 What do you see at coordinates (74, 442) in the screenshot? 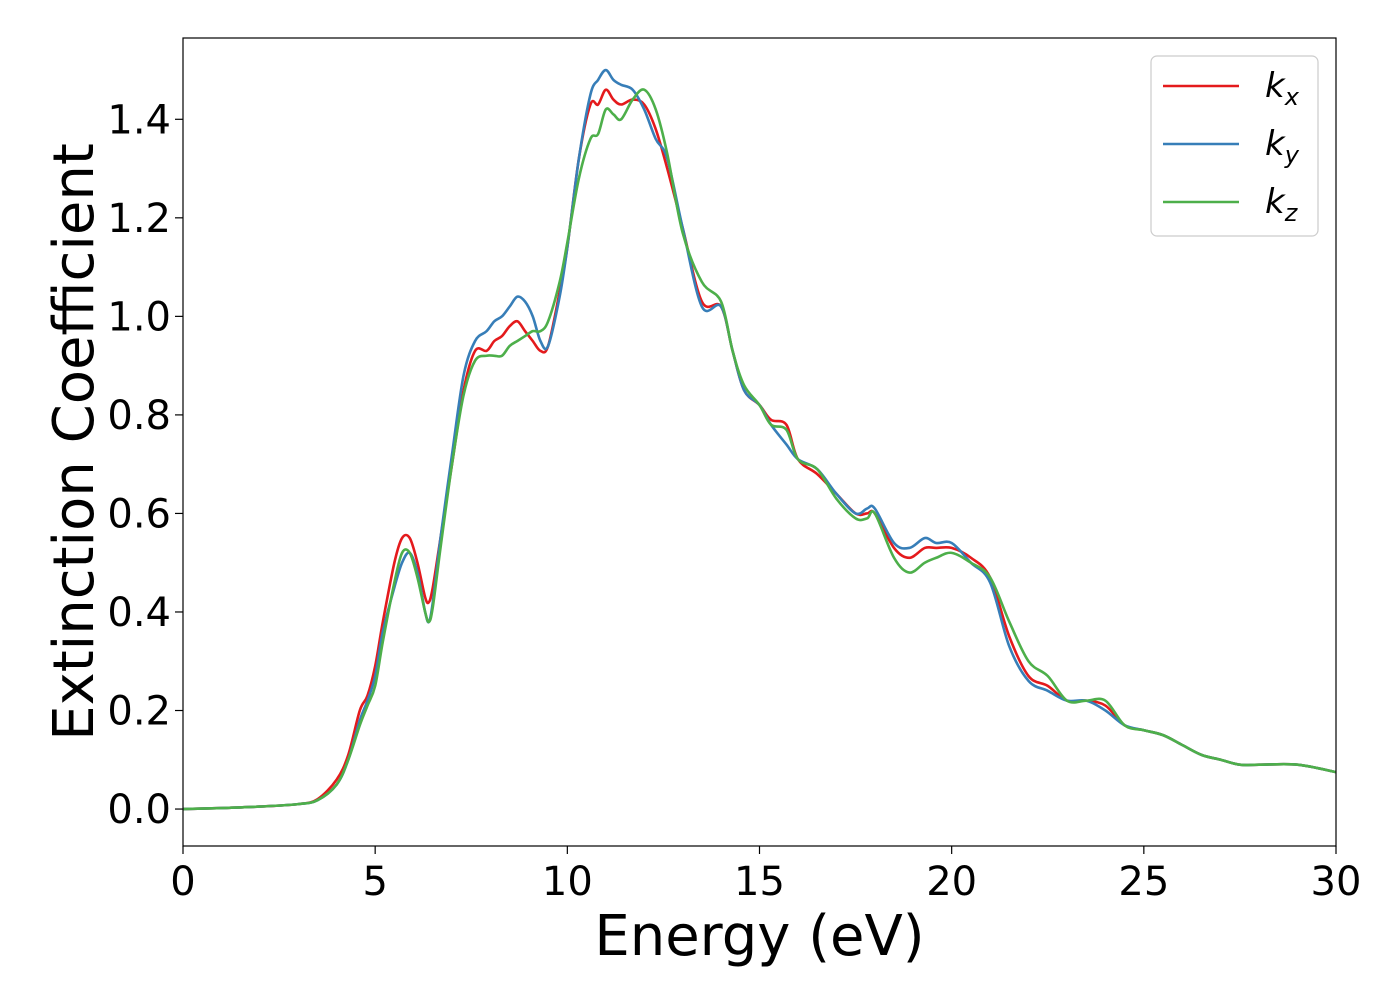
I see `y-axis-title: Extinction Coefficient` at bounding box center [74, 442].